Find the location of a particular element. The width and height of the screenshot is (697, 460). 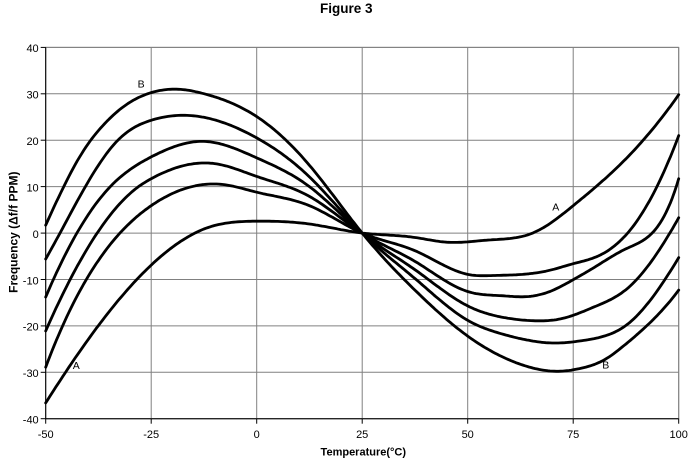

svg-text: 100 is located at coordinates (679, 435).